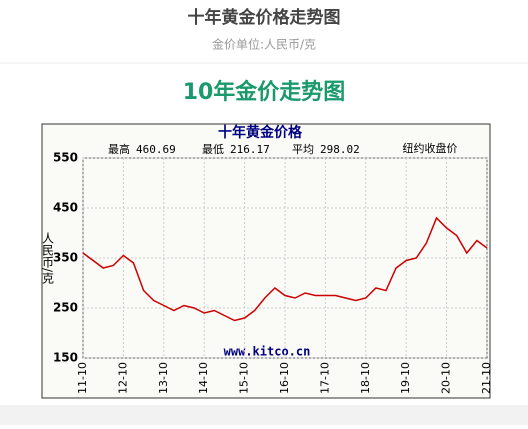 This screenshot has width=528, height=429. Describe the element at coordinates (122, 378) in the screenshot. I see `x-tick-label: 12-10` at that location.